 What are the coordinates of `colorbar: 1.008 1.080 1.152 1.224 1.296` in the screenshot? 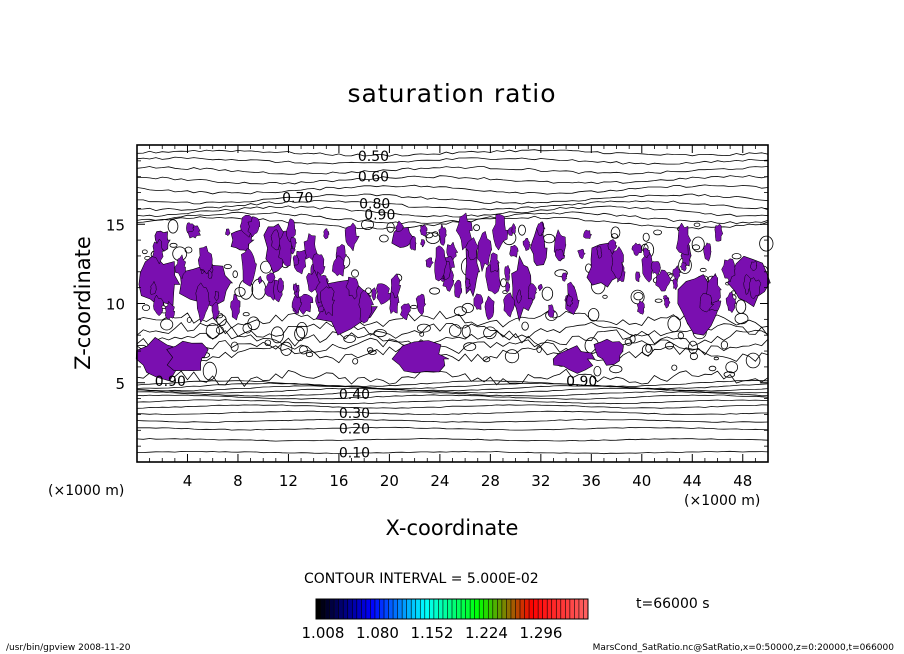 It's located at (445, 620).